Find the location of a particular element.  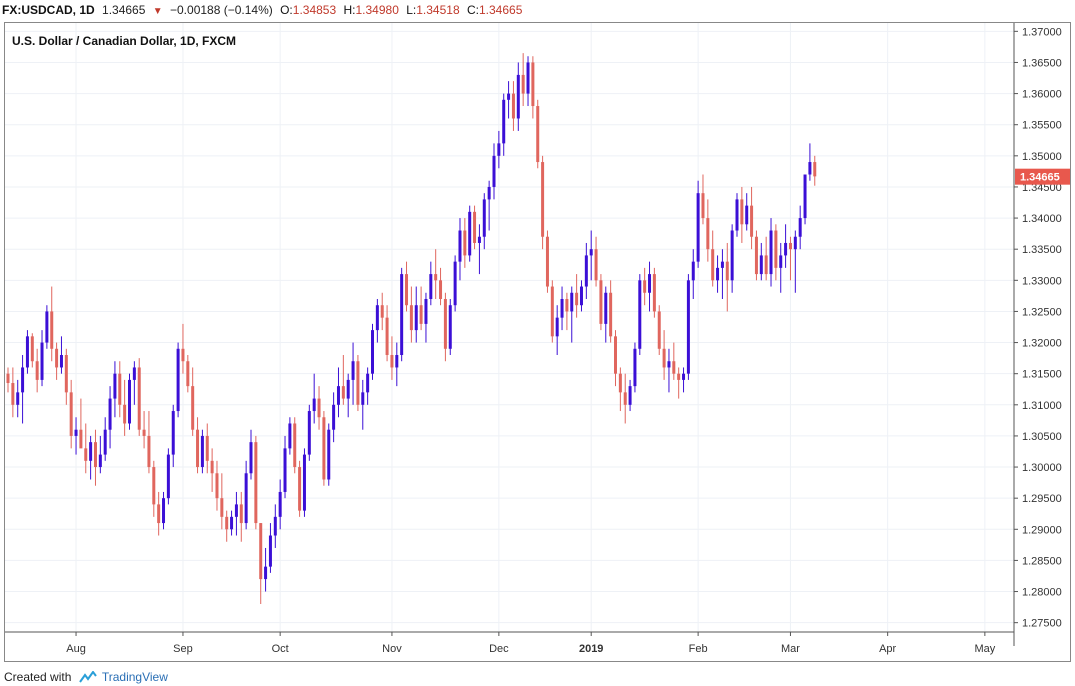

y-tick-label: 1.30500 is located at coordinates (1042, 437).